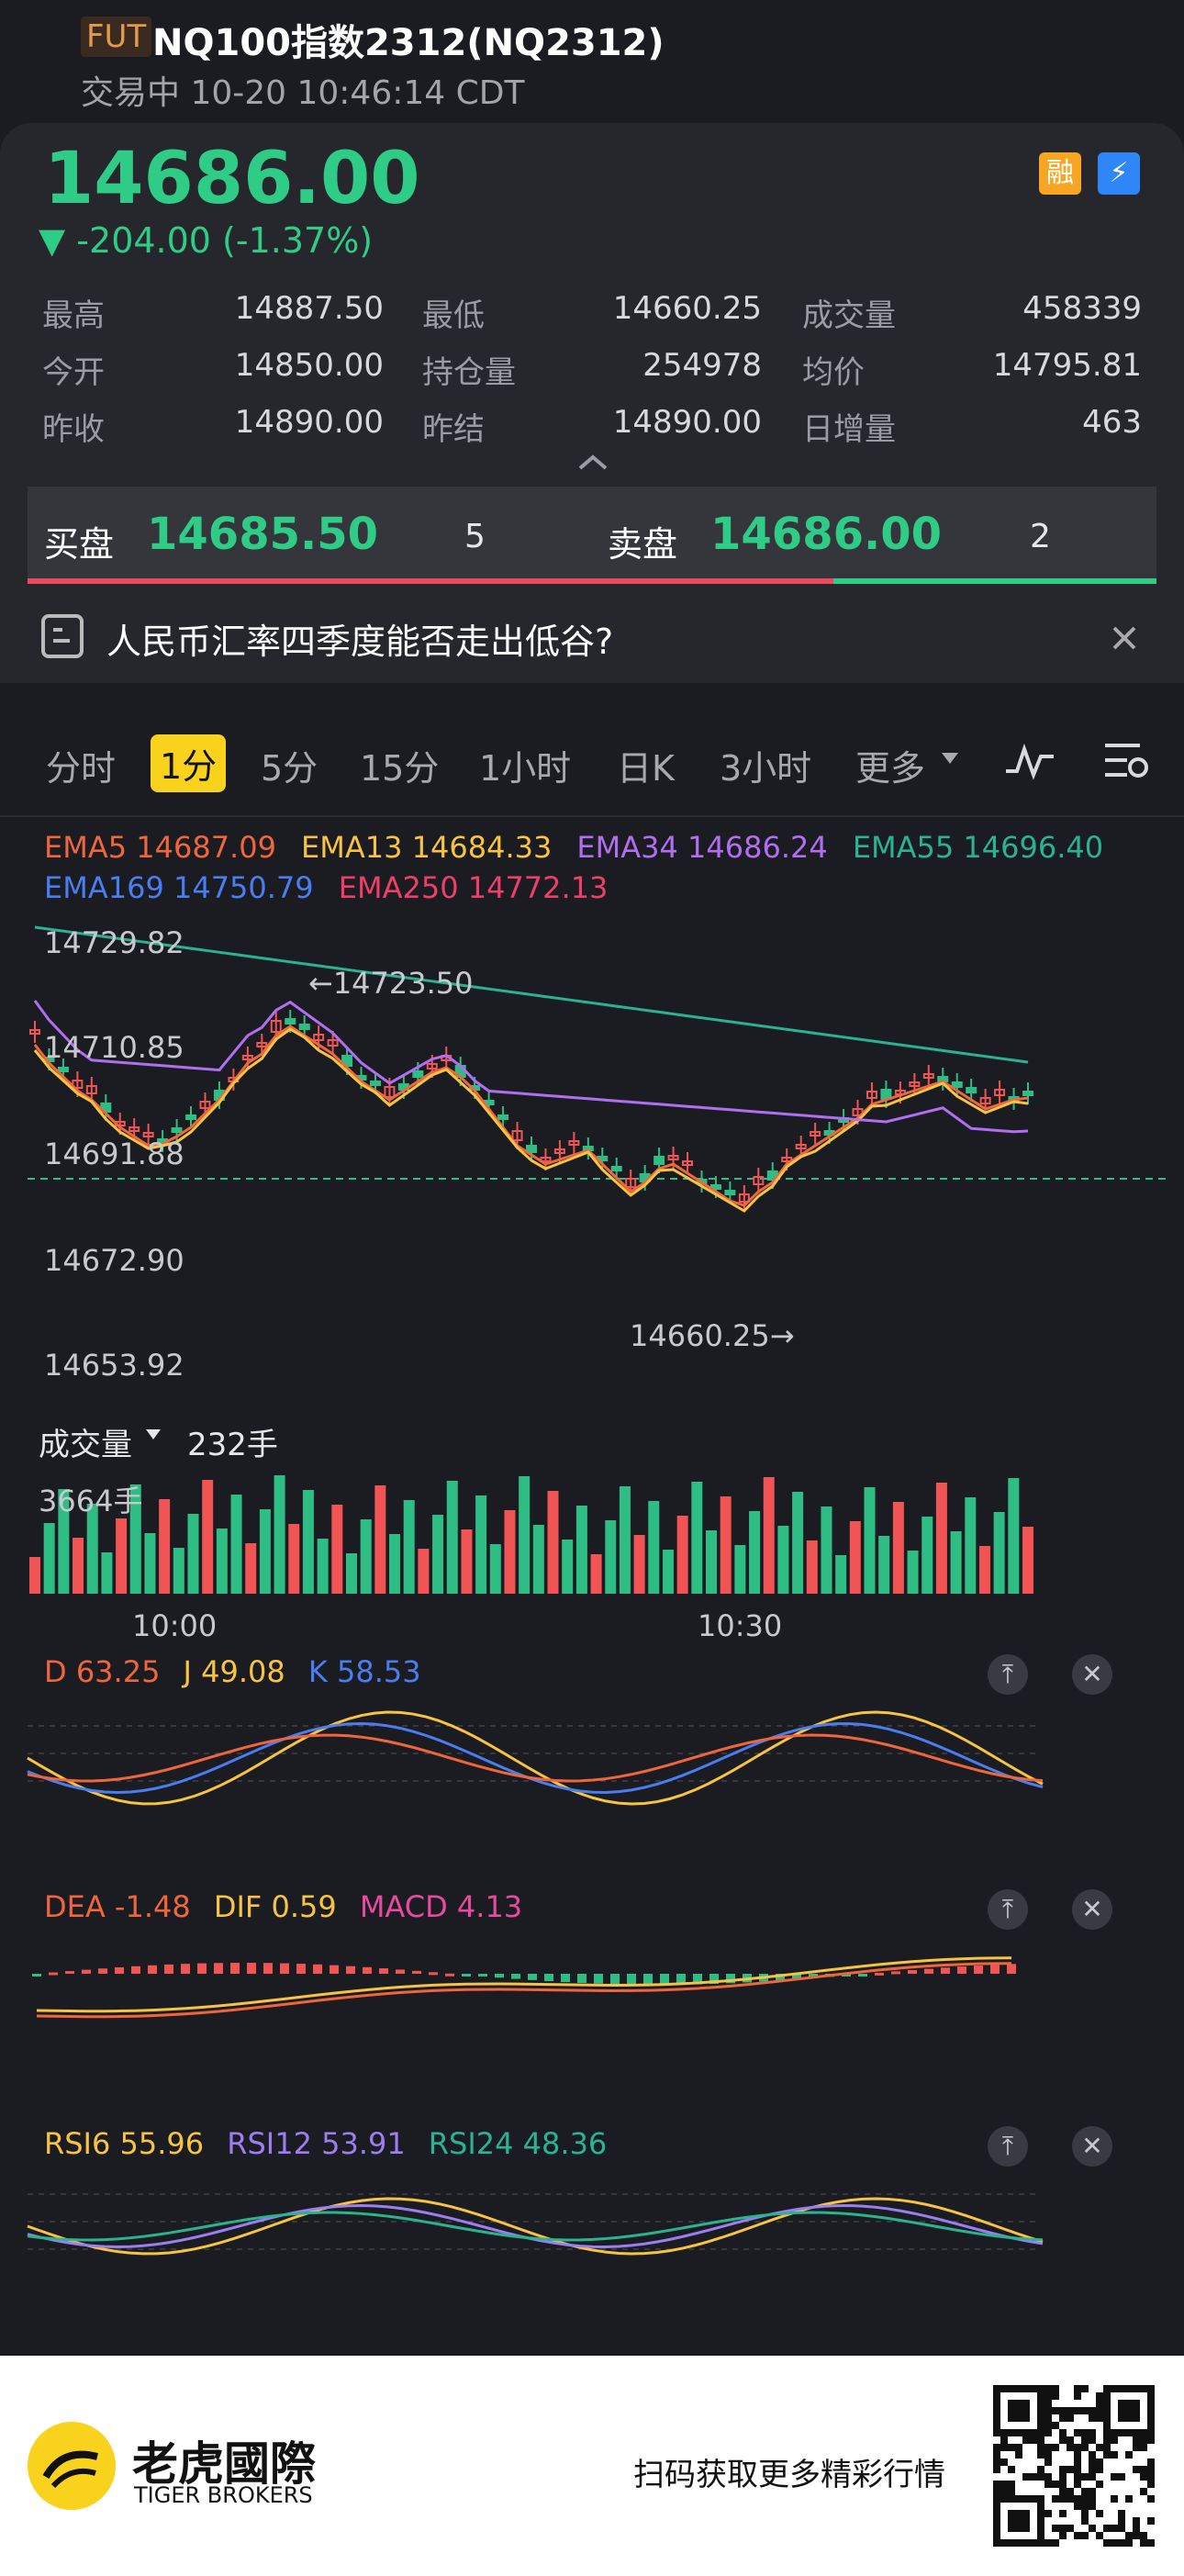  Describe the element at coordinates (400, 768) in the screenshot. I see `tab-15min: 15分` at that location.